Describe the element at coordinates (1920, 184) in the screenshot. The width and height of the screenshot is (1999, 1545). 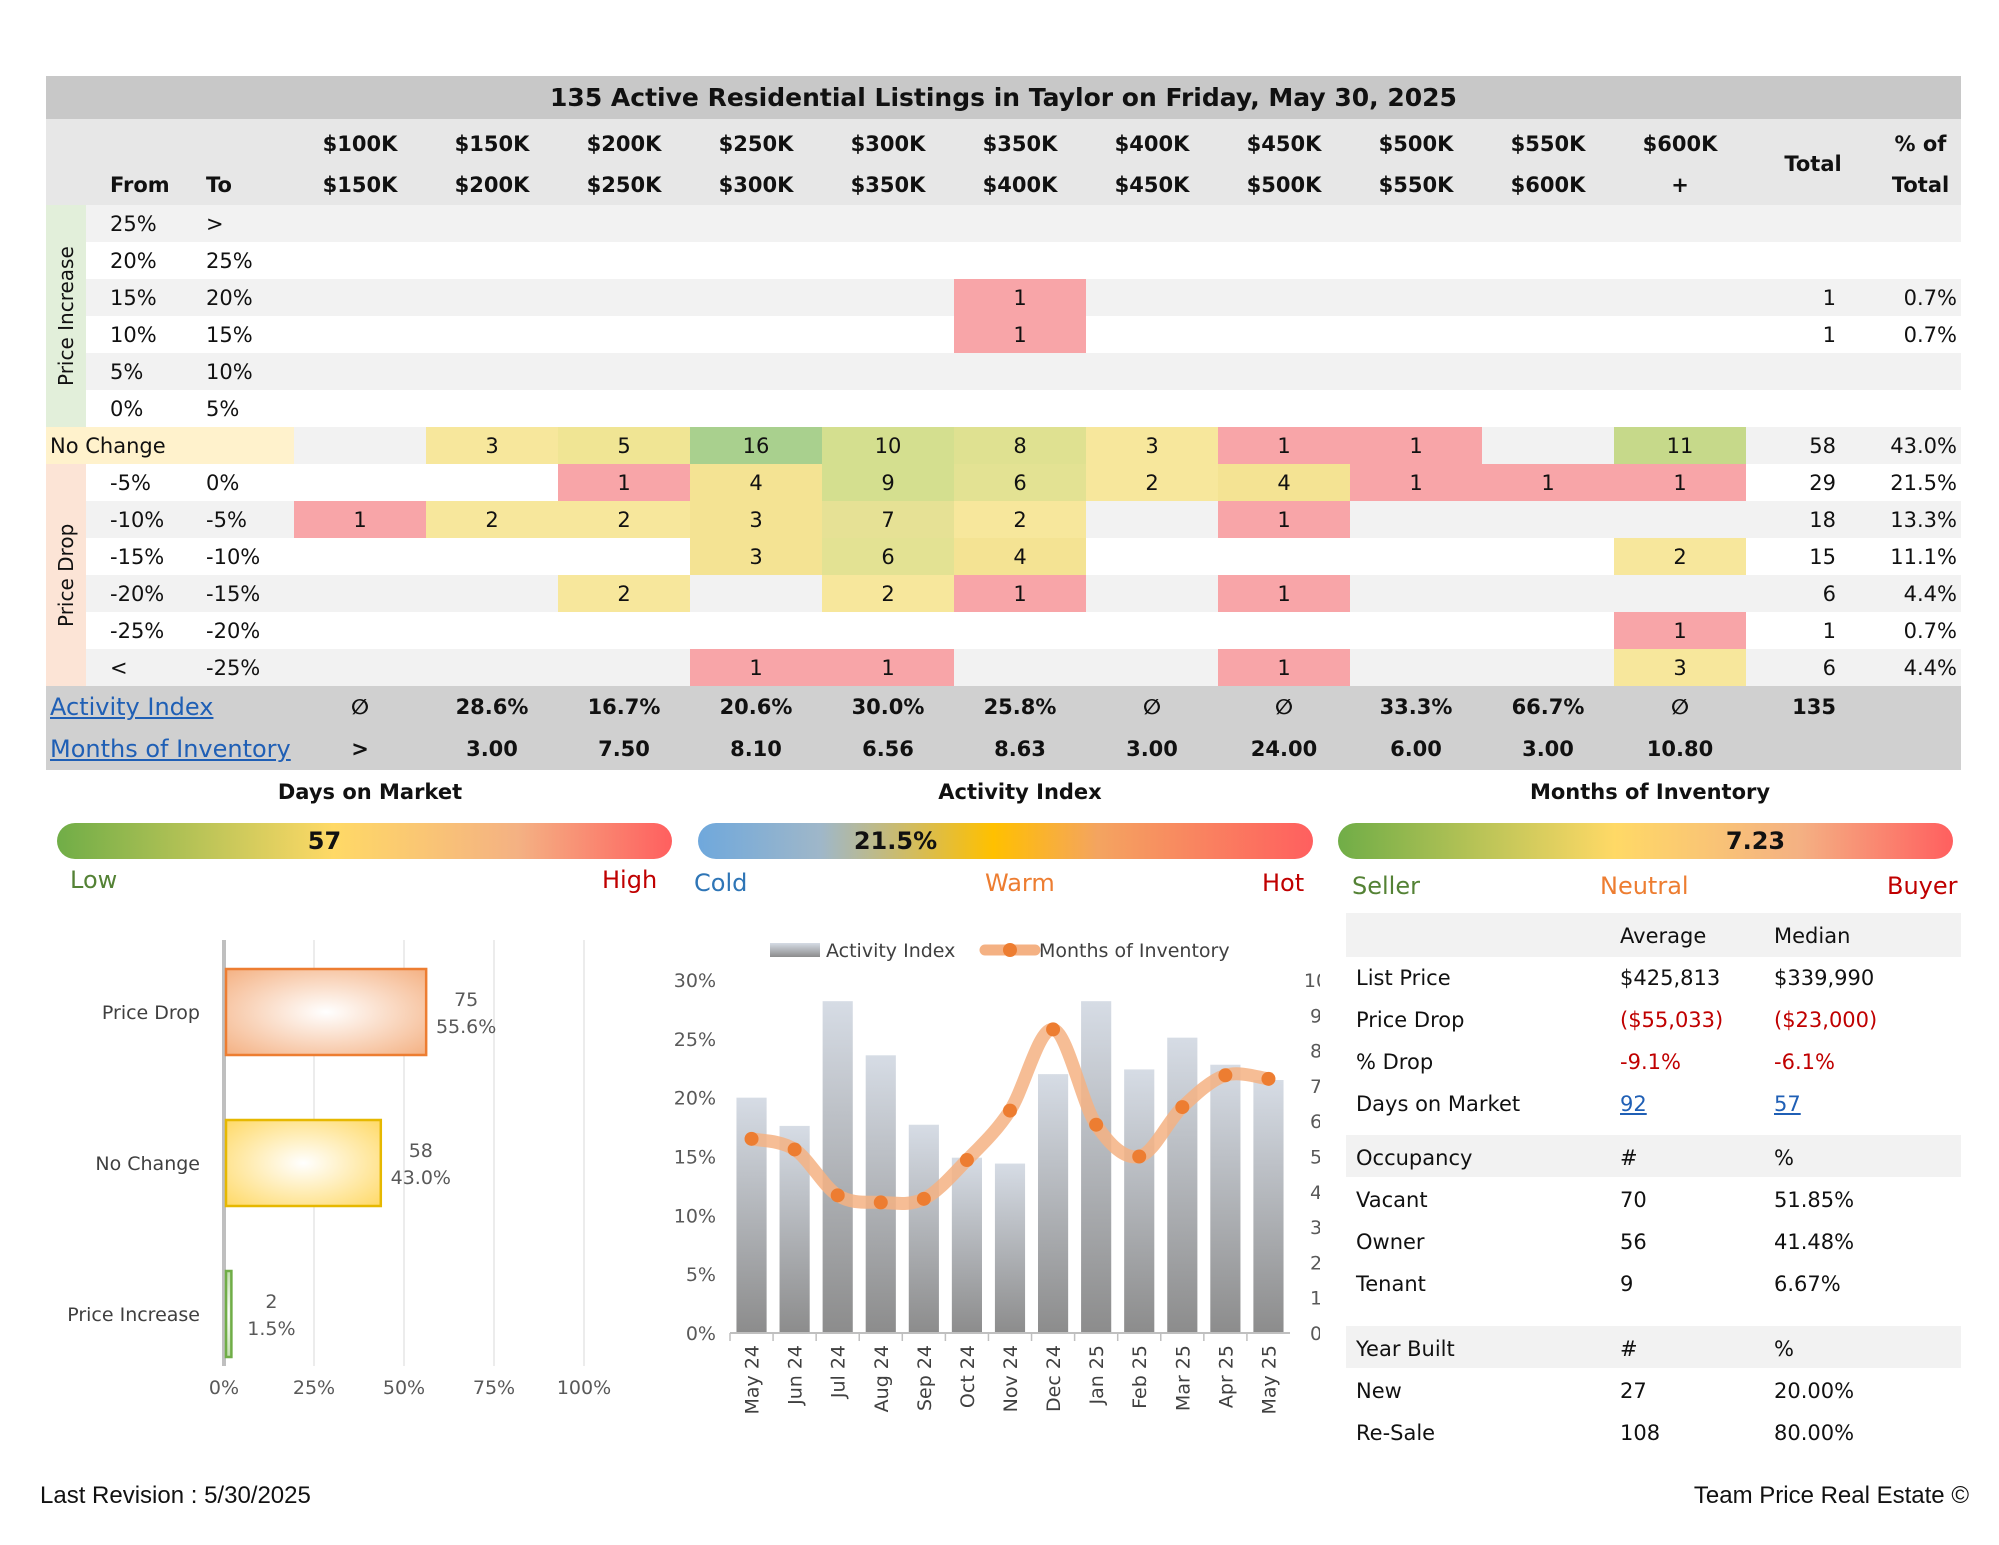
I see `pct-header-bottom: Total` at that location.